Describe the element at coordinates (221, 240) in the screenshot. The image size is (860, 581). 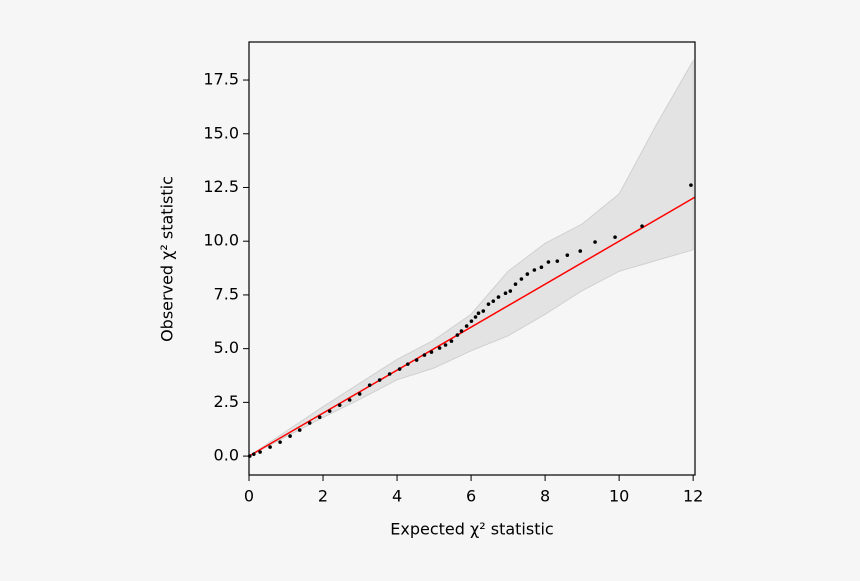
I see `y-tick-label: 10.0` at that location.